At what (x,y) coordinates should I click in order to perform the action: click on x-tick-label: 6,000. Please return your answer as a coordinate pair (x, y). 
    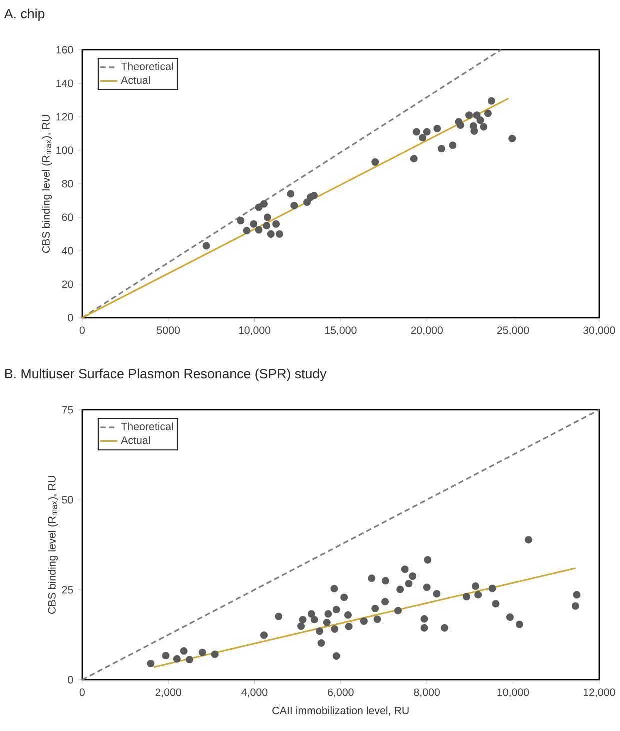
    Looking at the image, I should click on (341, 693).